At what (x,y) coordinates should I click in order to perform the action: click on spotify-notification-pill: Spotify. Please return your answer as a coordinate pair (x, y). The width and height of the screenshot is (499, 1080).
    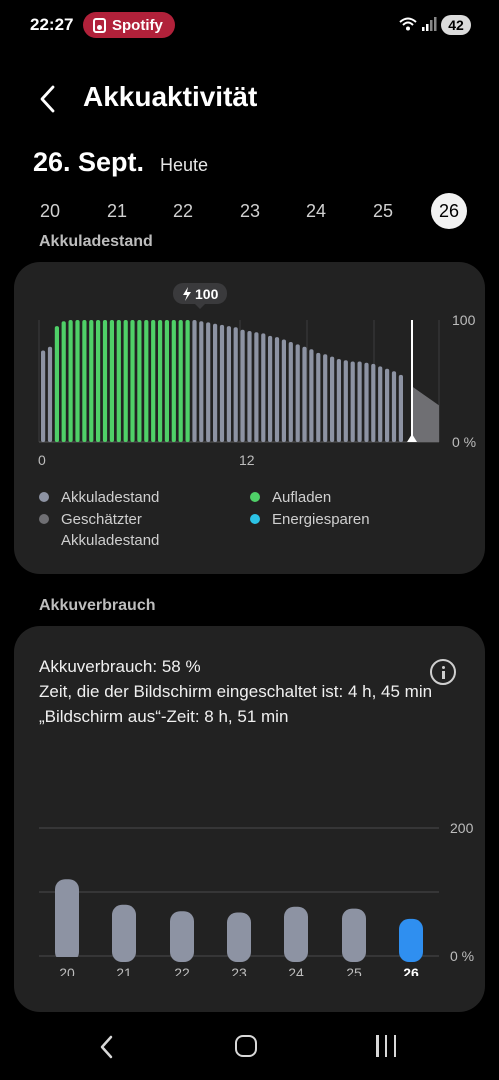
    Looking at the image, I should click on (129, 25).